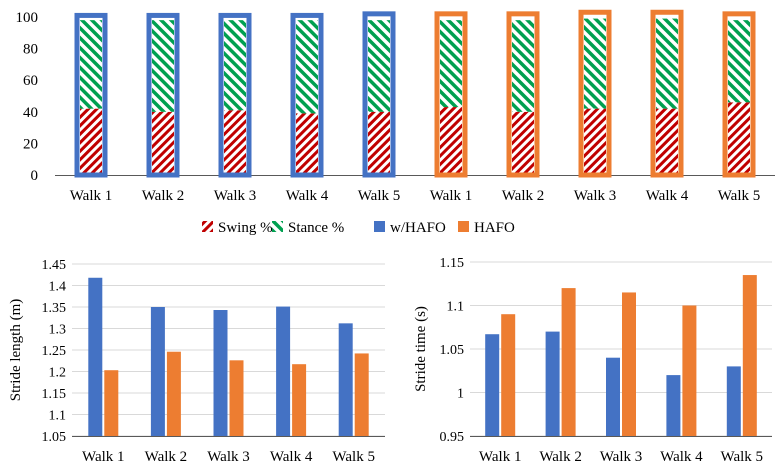 The height and width of the screenshot is (468, 777). Describe the element at coordinates (277, 226) in the screenshot. I see `legend-stance-swatch` at that location.